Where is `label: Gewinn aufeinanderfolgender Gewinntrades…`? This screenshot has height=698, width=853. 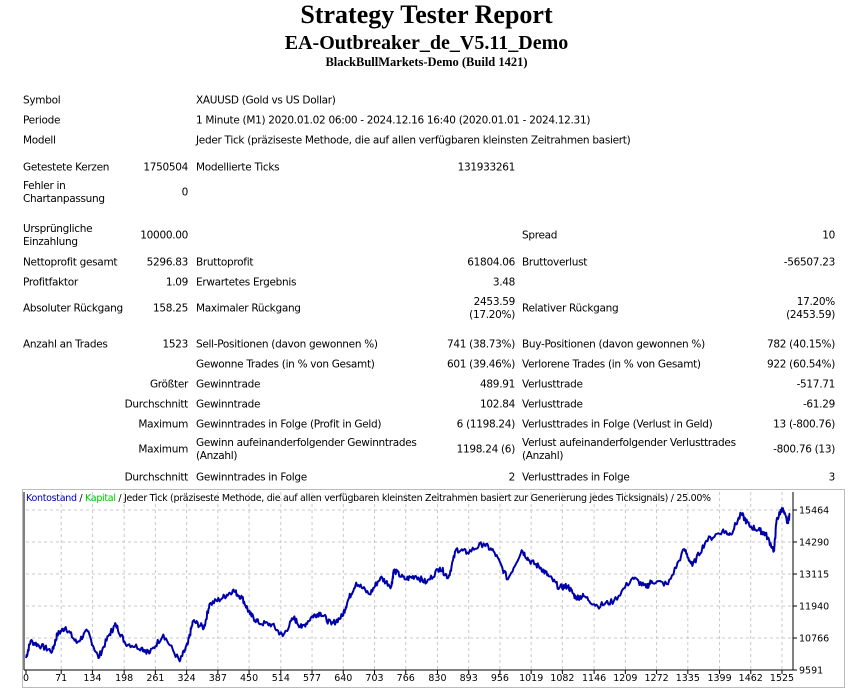
label: Gewinn aufeinanderfolgender Gewinntrades… is located at coordinates (306, 449).